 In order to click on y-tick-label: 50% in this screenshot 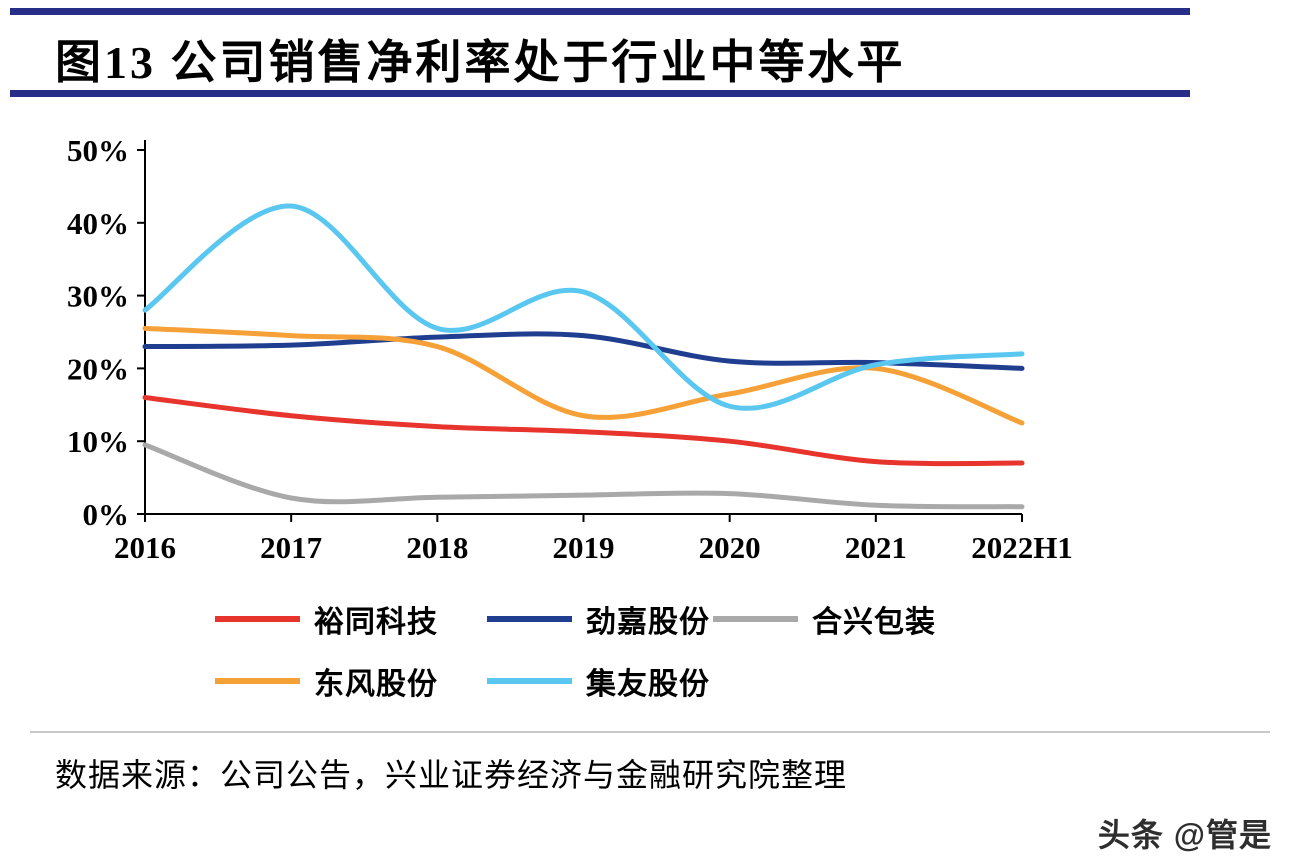, I will do `click(98, 150)`.